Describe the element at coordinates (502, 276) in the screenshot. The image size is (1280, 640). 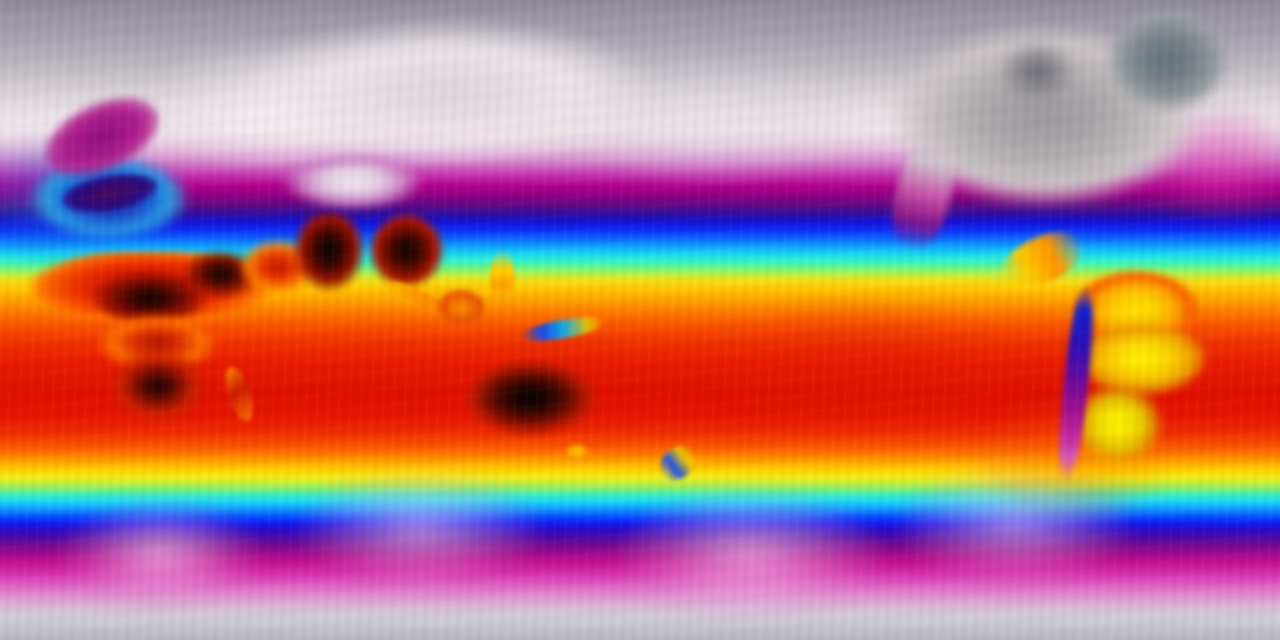
I see `region-philippines` at that location.